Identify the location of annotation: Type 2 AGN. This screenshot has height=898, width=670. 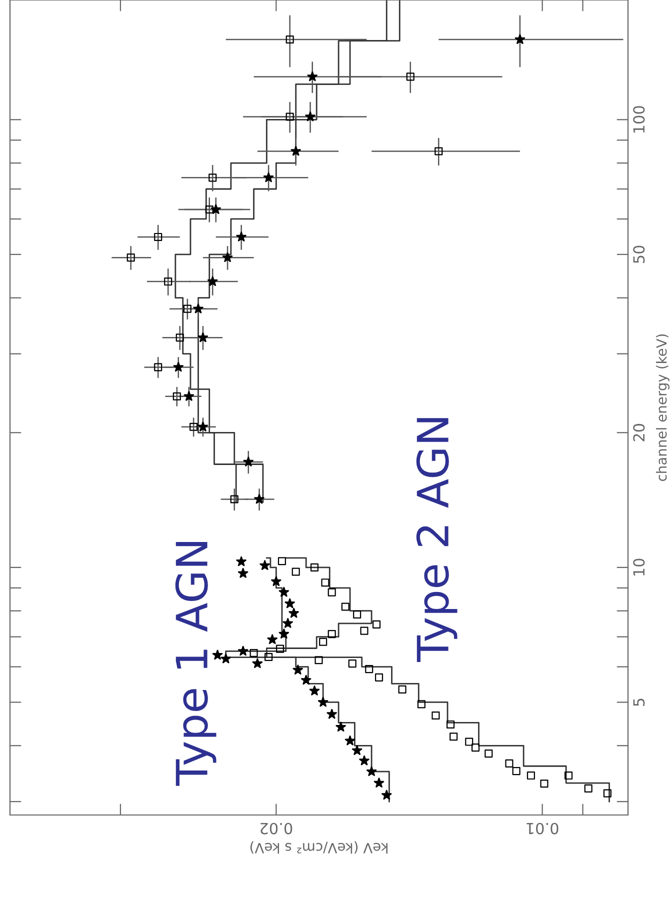
(437, 540).